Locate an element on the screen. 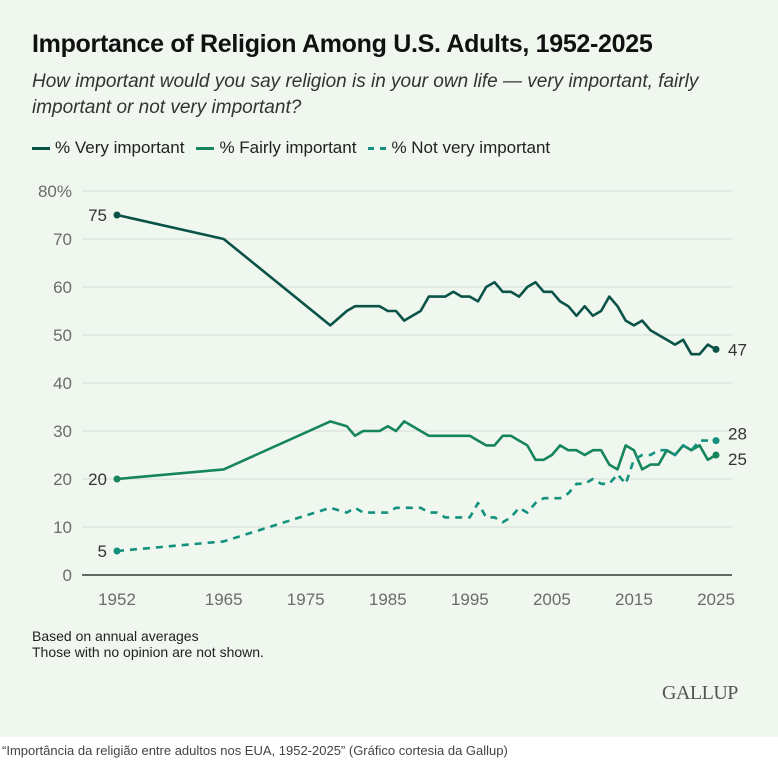 The image size is (778, 767). legend-label-very-important: % Very important is located at coordinates (120, 147).